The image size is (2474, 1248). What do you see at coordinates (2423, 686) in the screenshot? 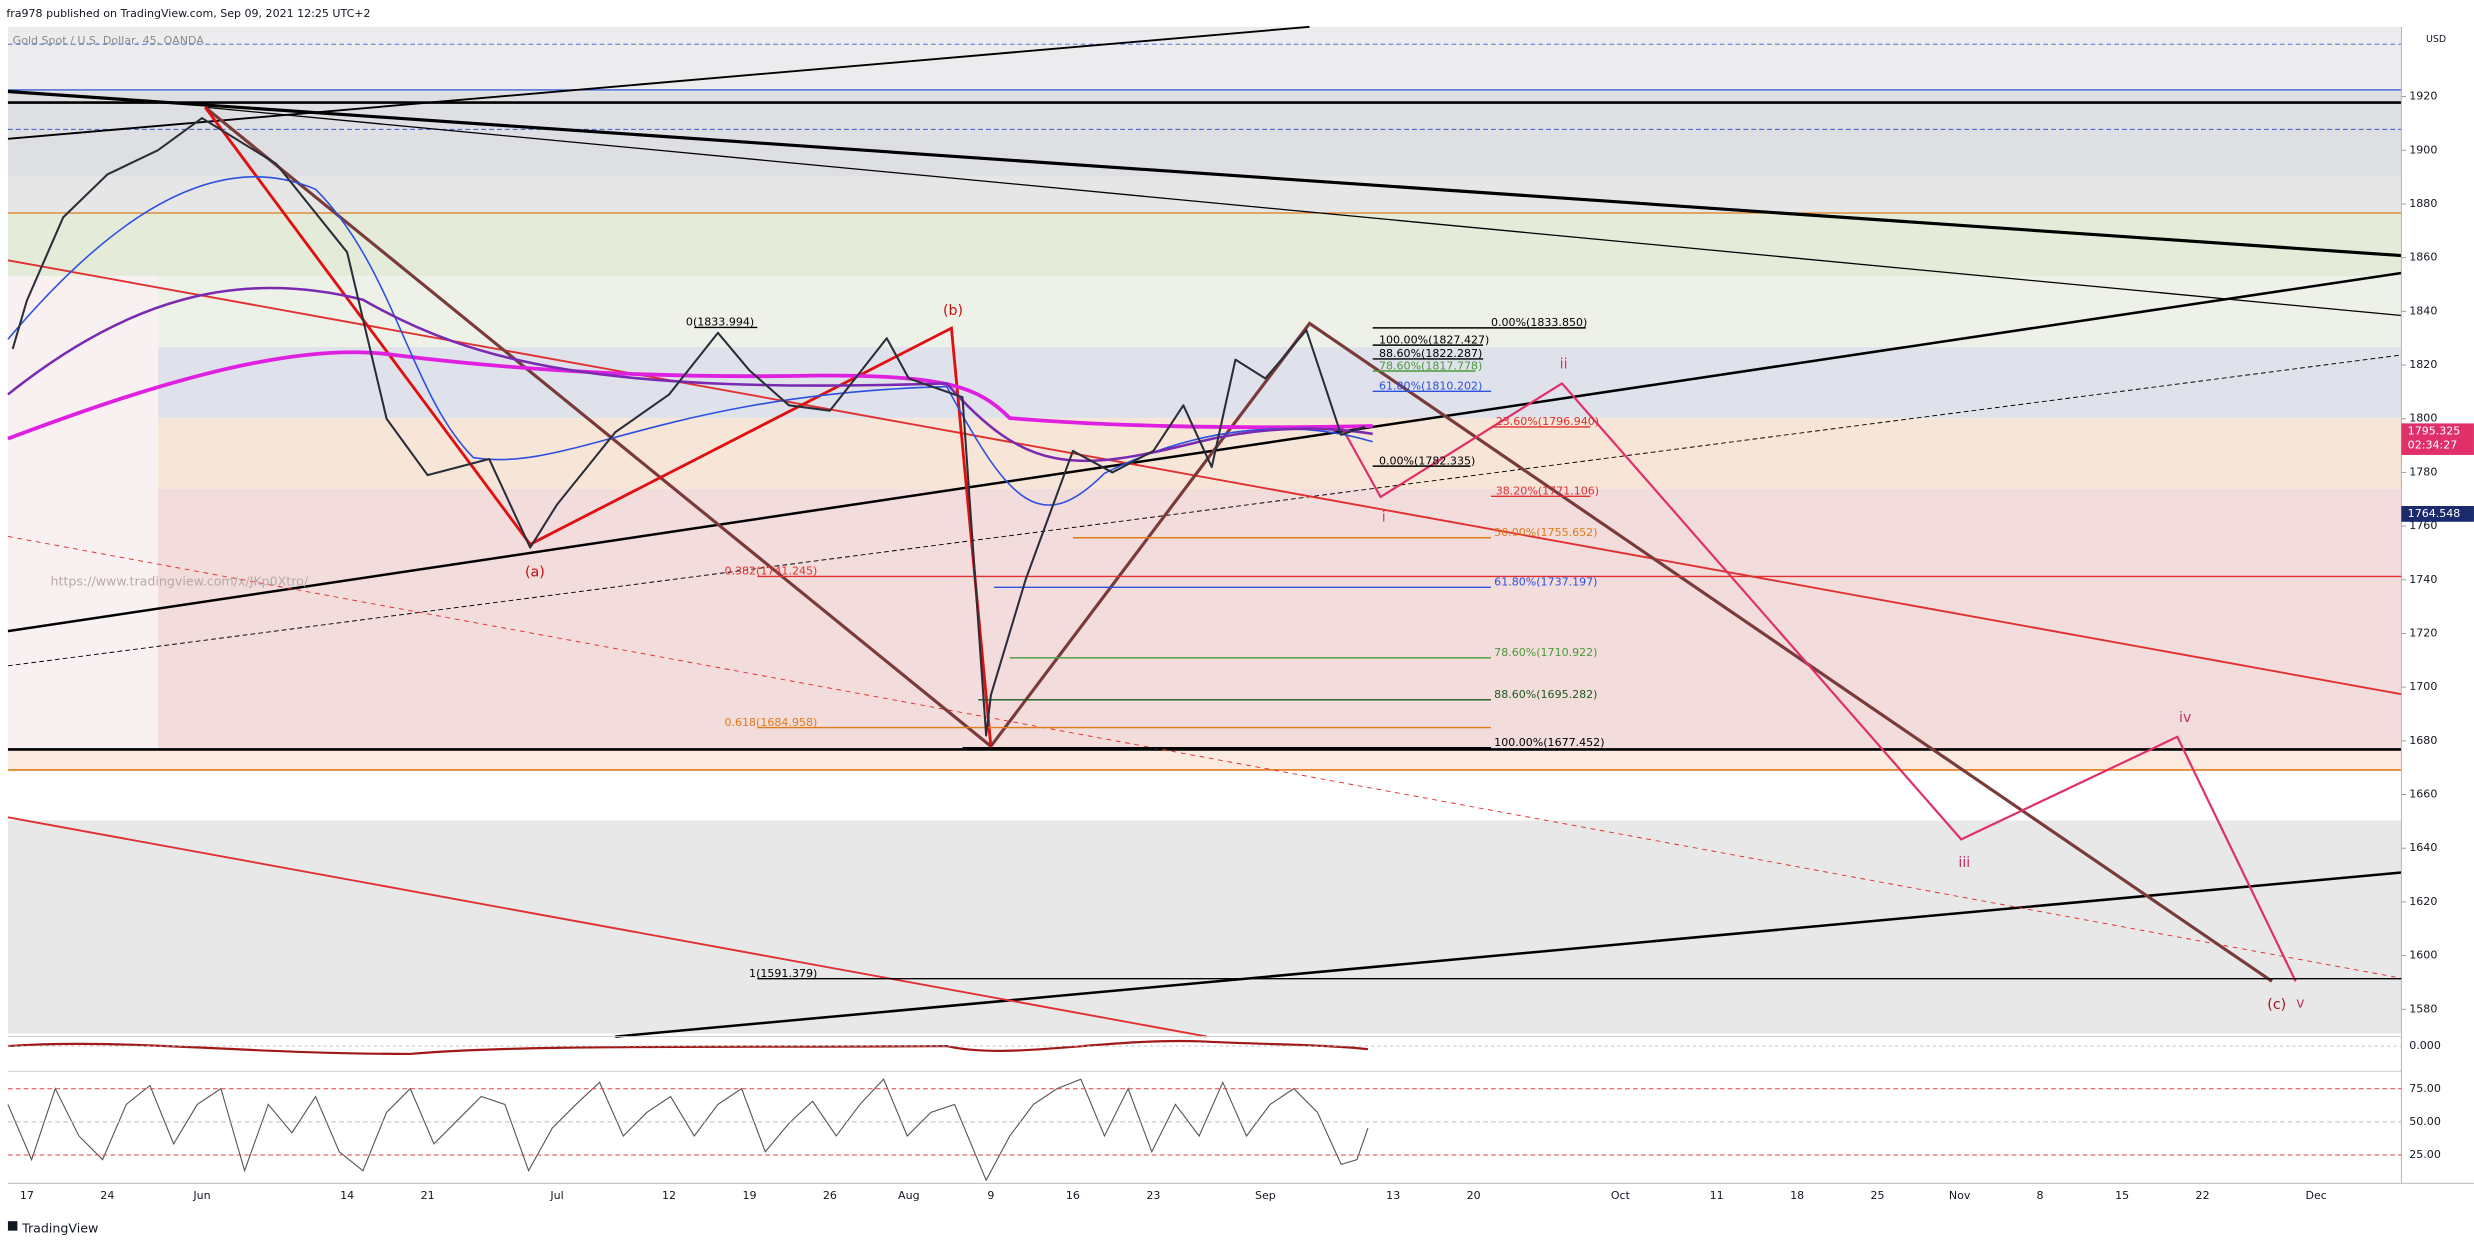
I see `y-tick-label: 1700` at bounding box center [2423, 686].